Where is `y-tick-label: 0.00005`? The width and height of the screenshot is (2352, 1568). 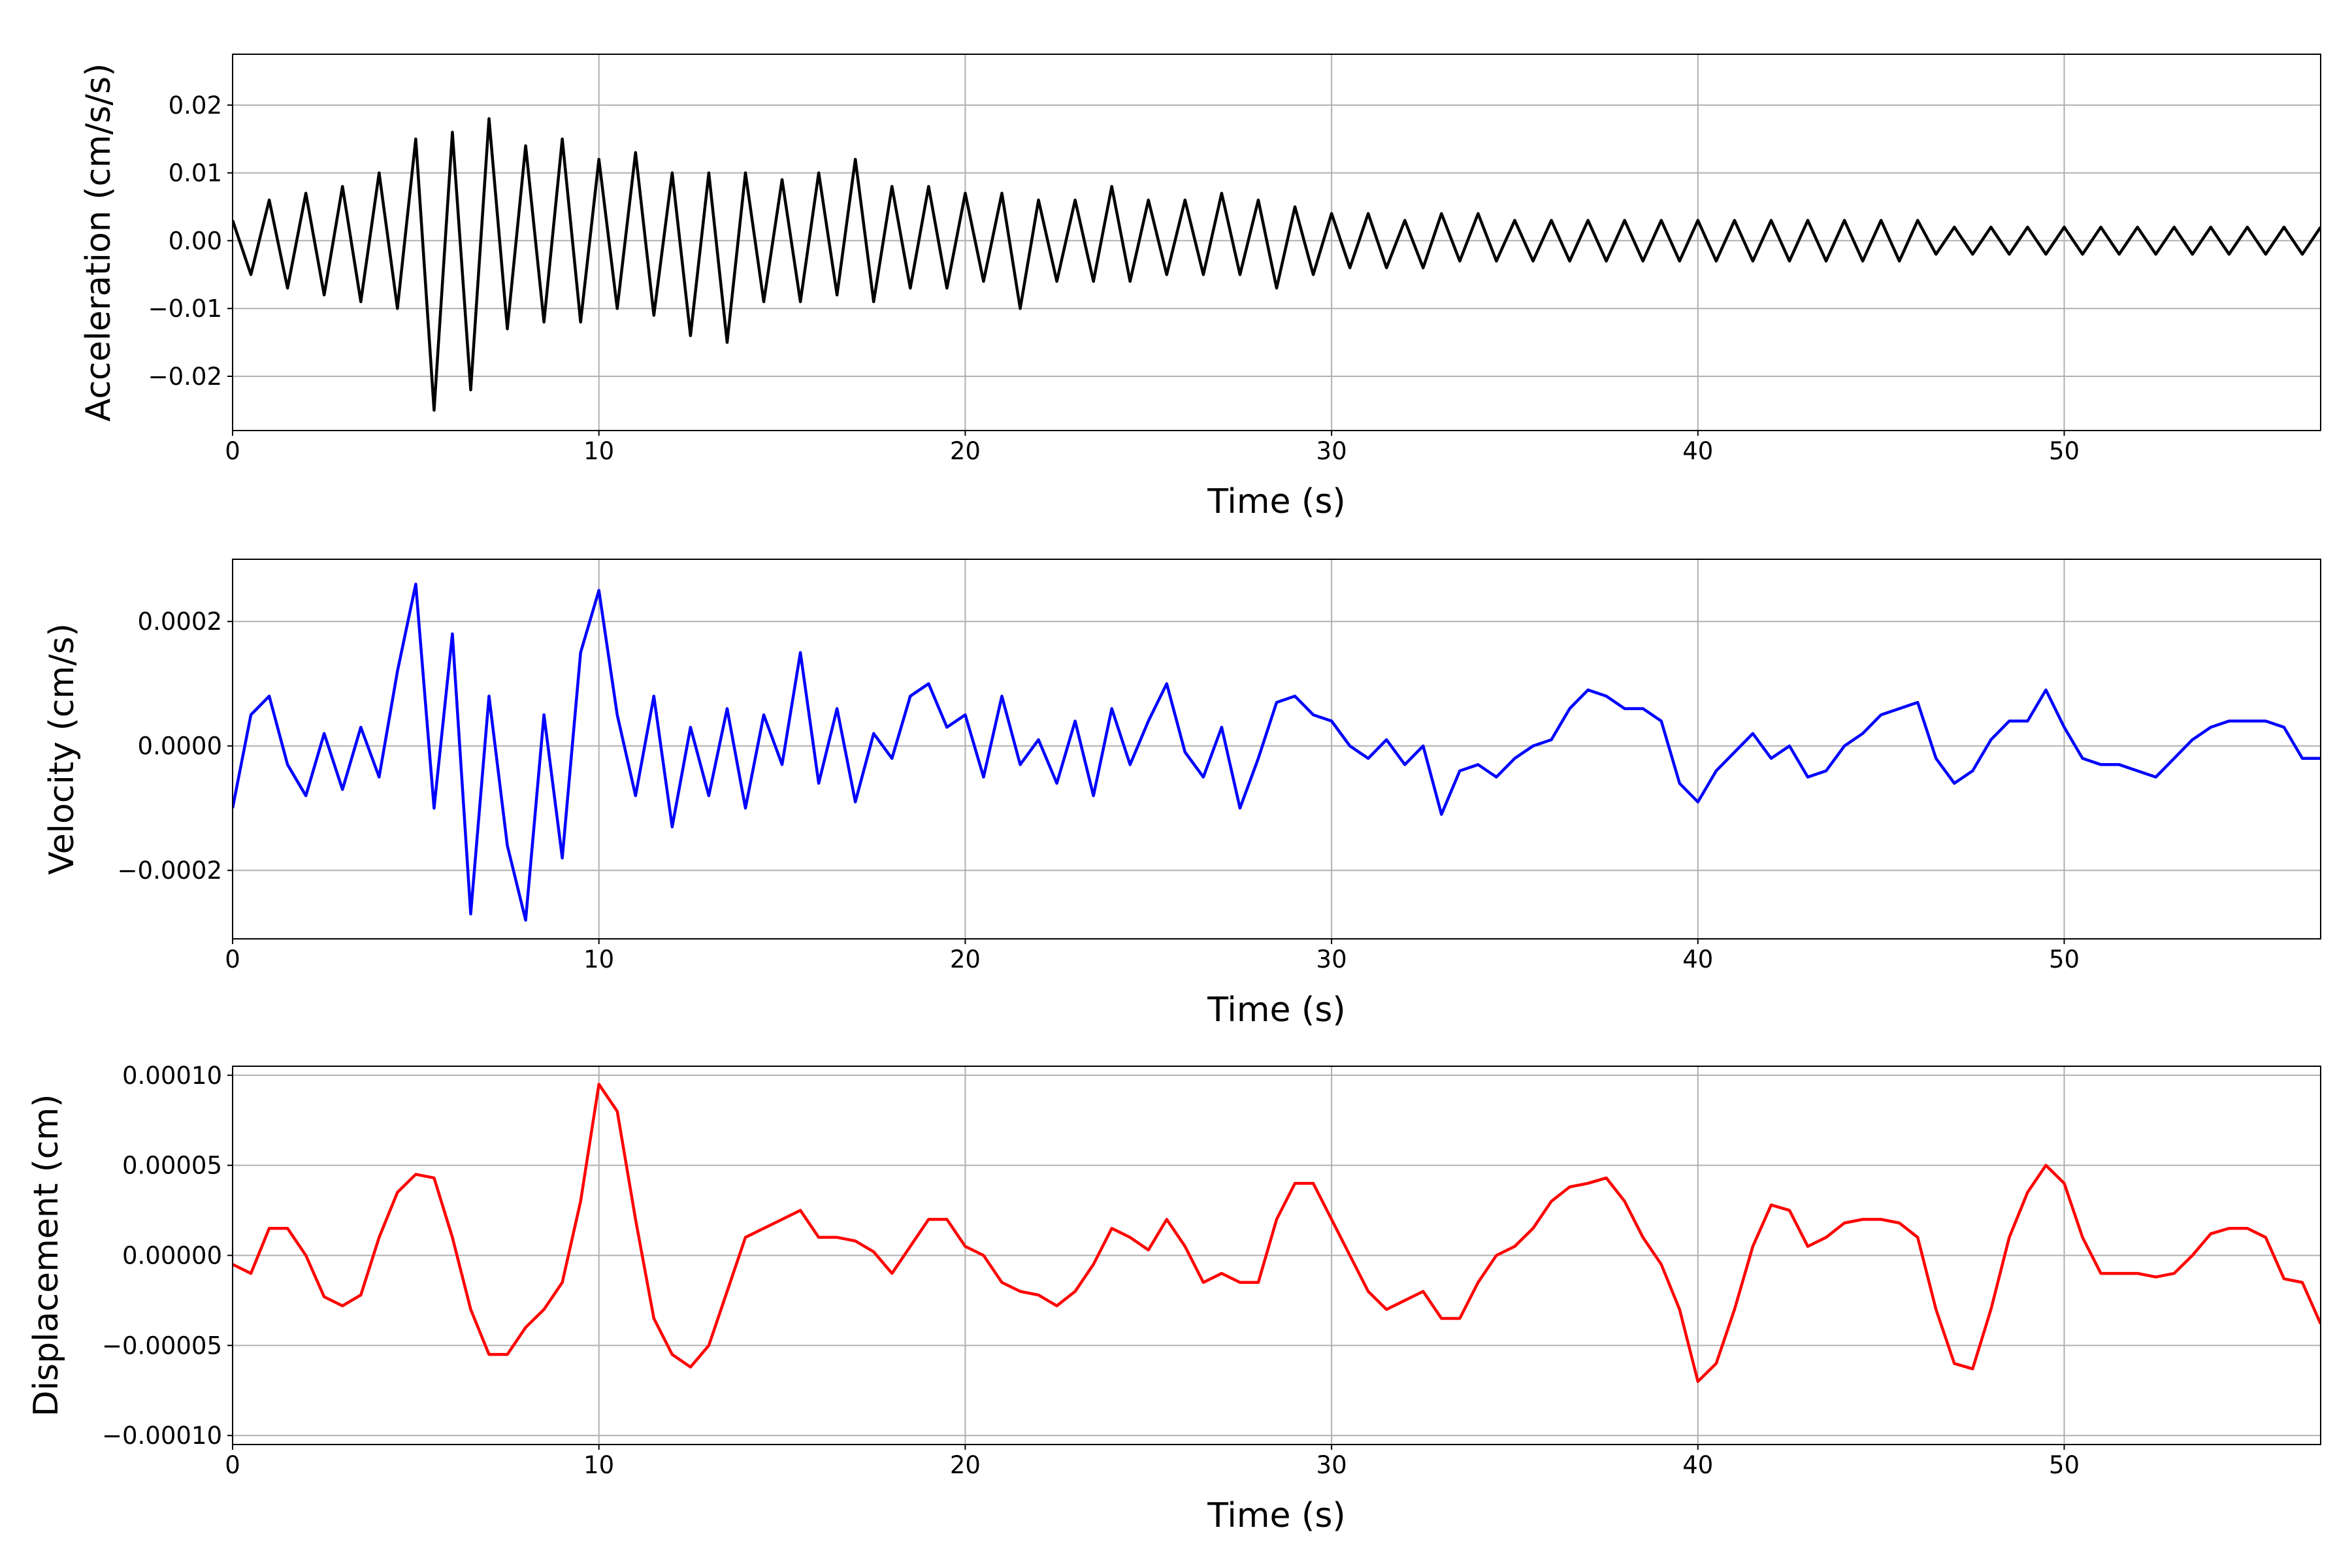 y-tick-label: 0.00005 is located at coordinates (172, 1166).